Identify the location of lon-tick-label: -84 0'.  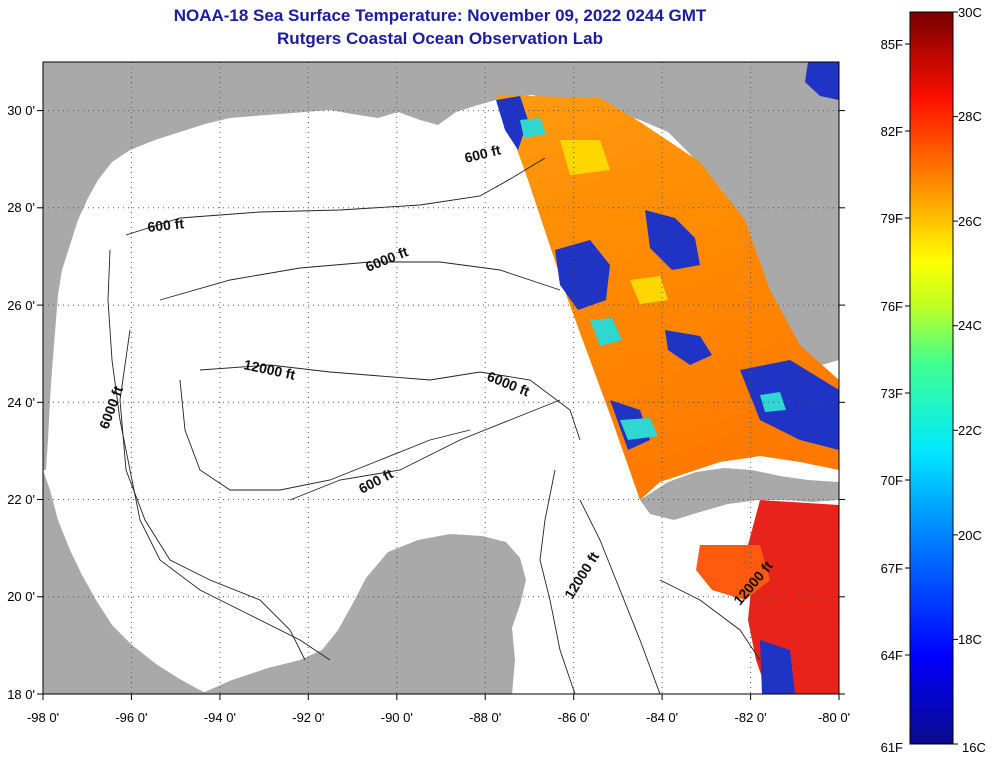
(662, 717).